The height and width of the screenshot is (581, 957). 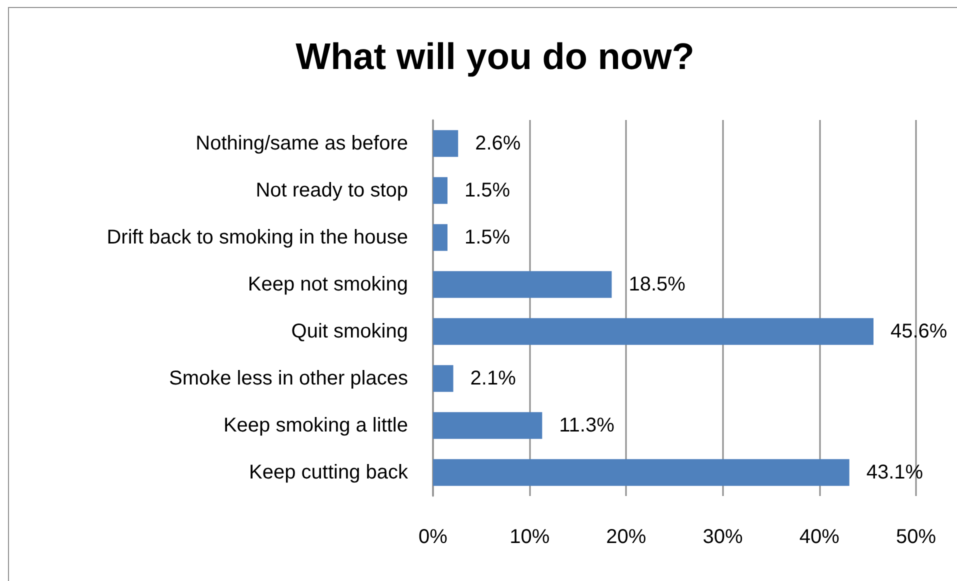 What do you see at coordinates (493, 379) in the screenshot?
I see `data-label: 2.1%` at bounding box center [493, 379].